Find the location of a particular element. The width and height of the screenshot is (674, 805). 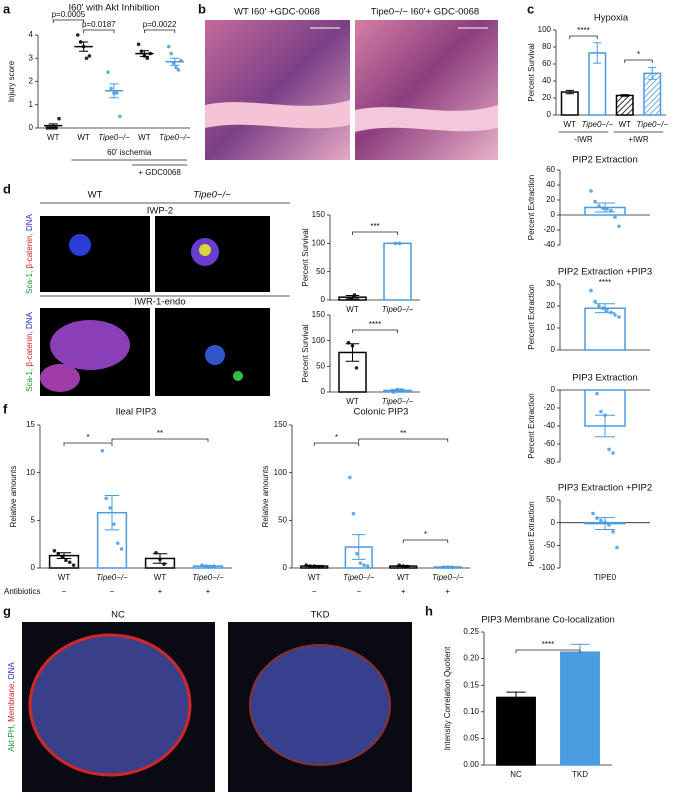

tissue-layer is located at coordinates (277, 114).